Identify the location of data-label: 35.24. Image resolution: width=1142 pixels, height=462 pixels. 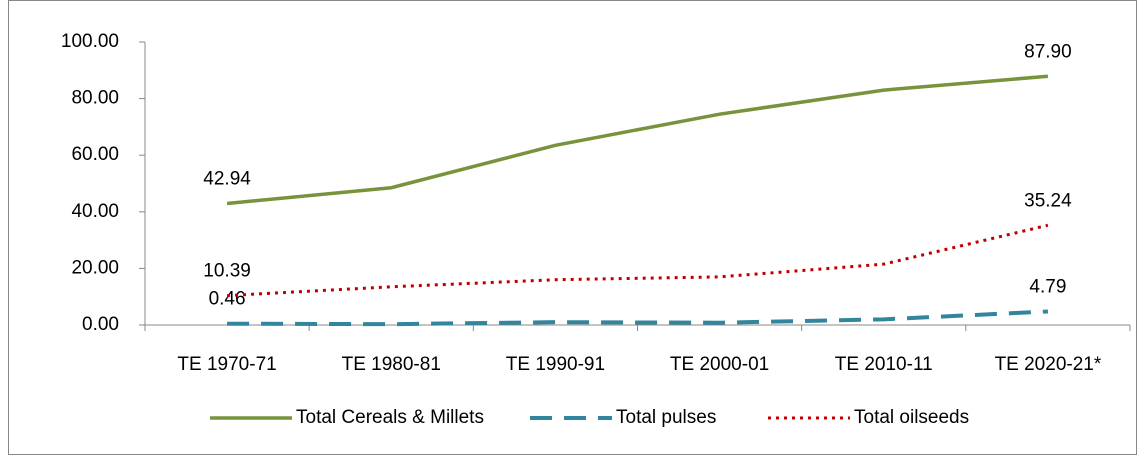
(1048, 200).